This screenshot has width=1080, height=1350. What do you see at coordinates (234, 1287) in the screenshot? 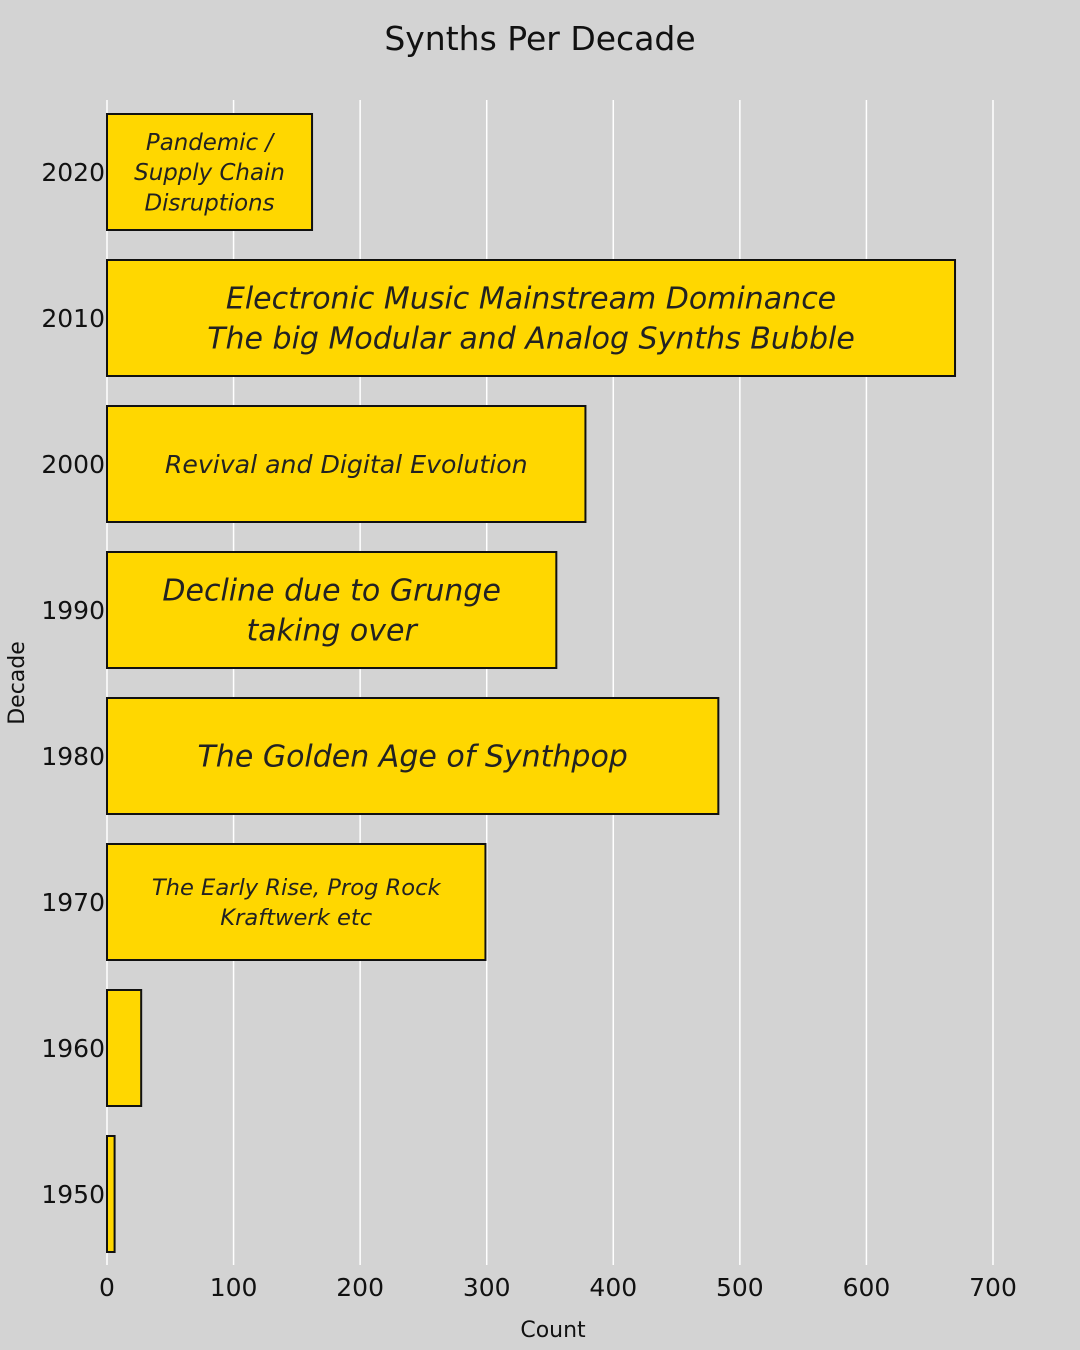
I see `x-tick-label: 100` at bounding box center [234, 1287].